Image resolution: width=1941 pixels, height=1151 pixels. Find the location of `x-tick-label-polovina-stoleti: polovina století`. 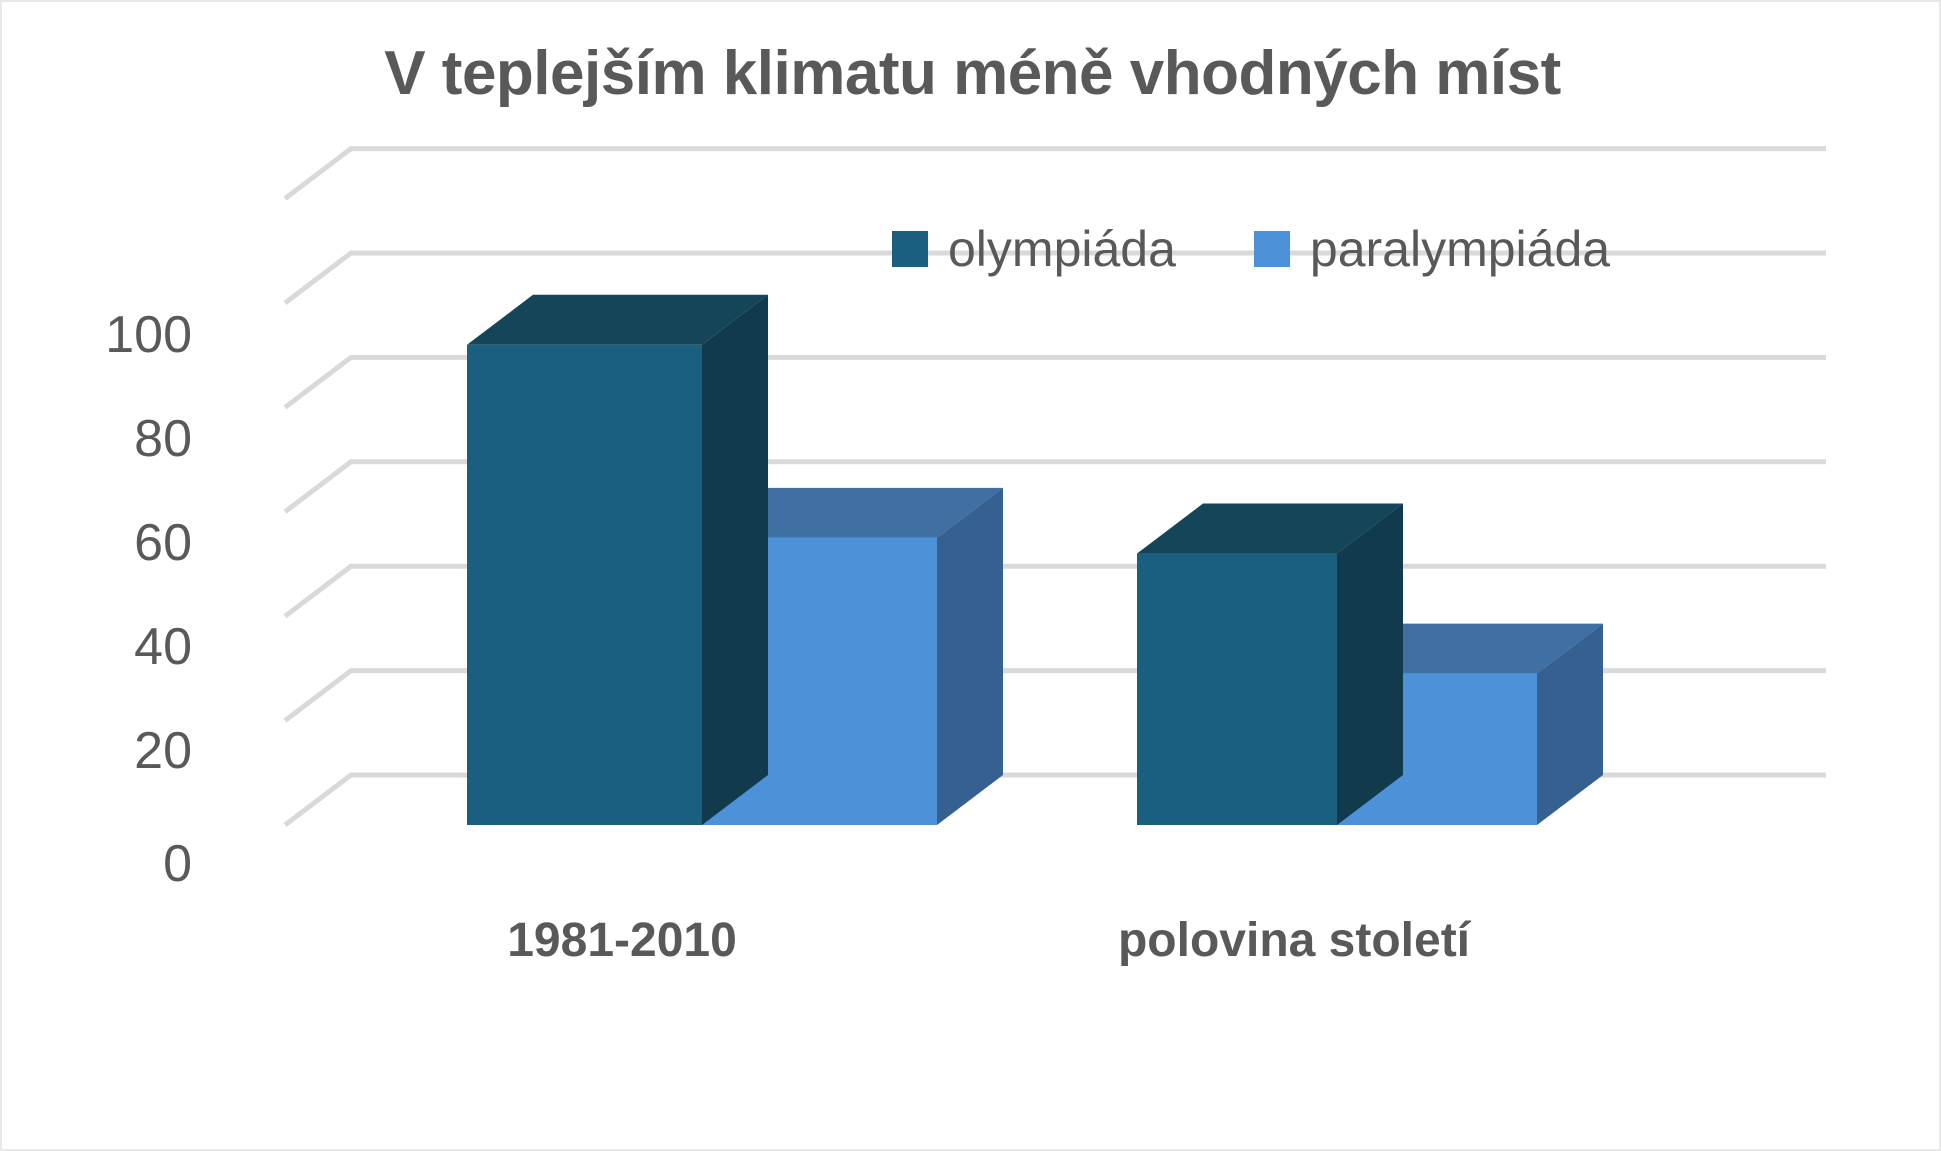

x-tick-label-polovina-stoleti: polovina století is located at coordinates (1294, 940).